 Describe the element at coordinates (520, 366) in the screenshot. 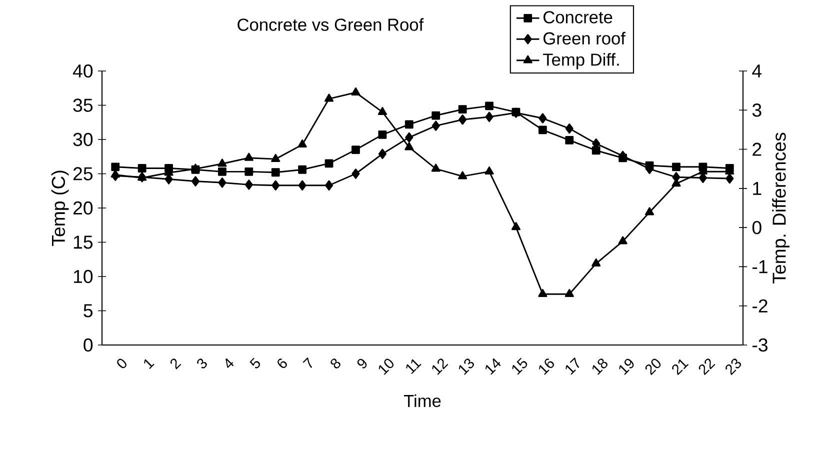

I see `x-tick-label: 15` at that location.